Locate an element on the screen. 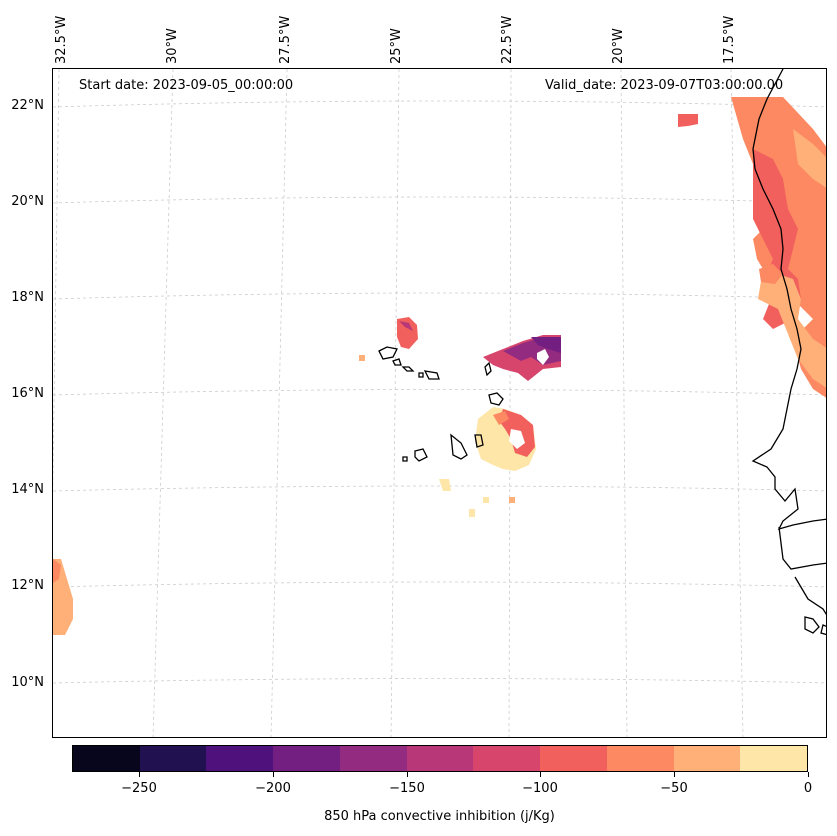 The image size is (837, 836). gambia-coastline is located at coordinates (802, 548).